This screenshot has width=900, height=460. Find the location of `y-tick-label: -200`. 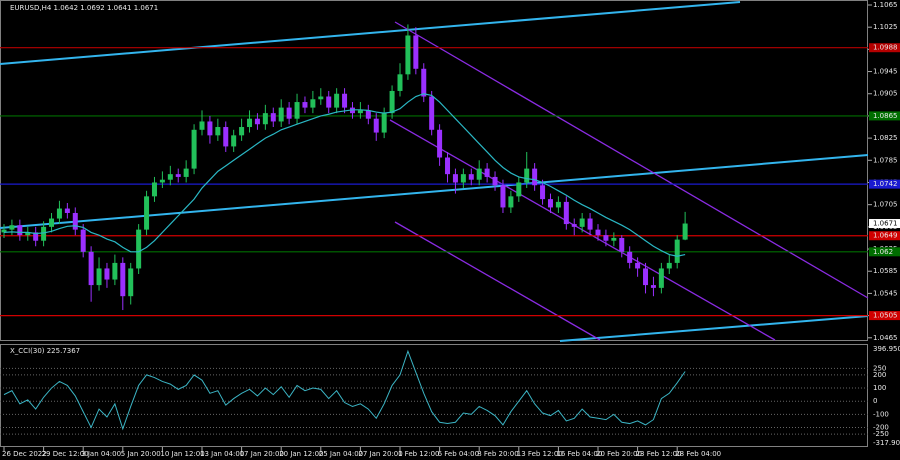

y-tick-label: -200 is located at coordinates (881, 427).